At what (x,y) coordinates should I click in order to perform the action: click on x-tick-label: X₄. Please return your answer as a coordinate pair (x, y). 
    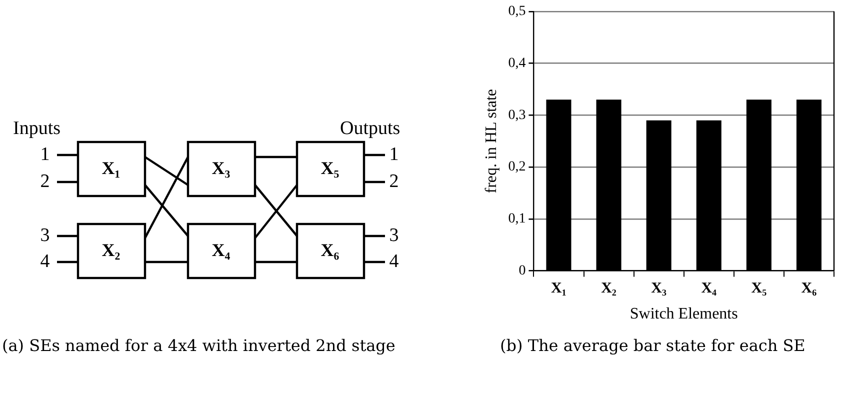
    Looking at the image, I should click on (709, 288).